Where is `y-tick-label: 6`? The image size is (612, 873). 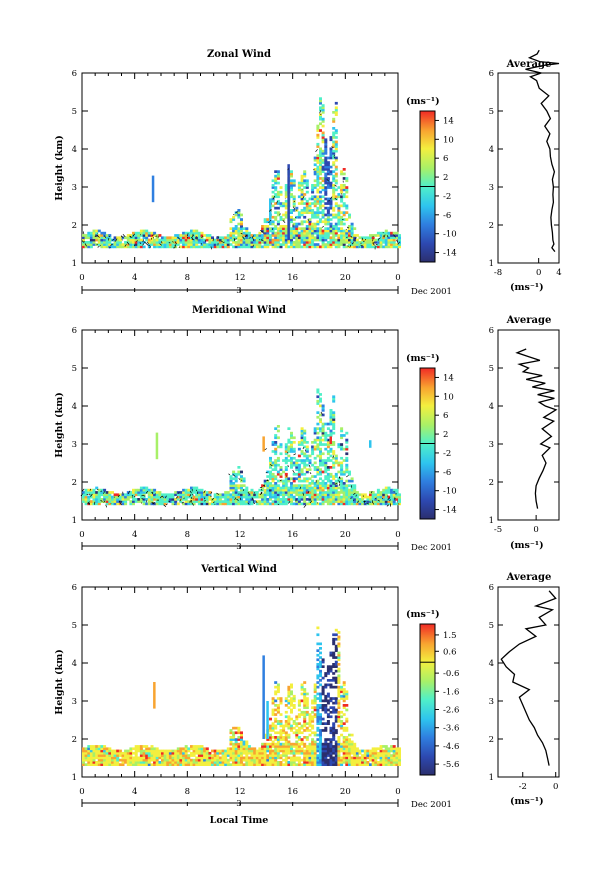 y-tick-label: 6 is located at coordinates (74, 588).